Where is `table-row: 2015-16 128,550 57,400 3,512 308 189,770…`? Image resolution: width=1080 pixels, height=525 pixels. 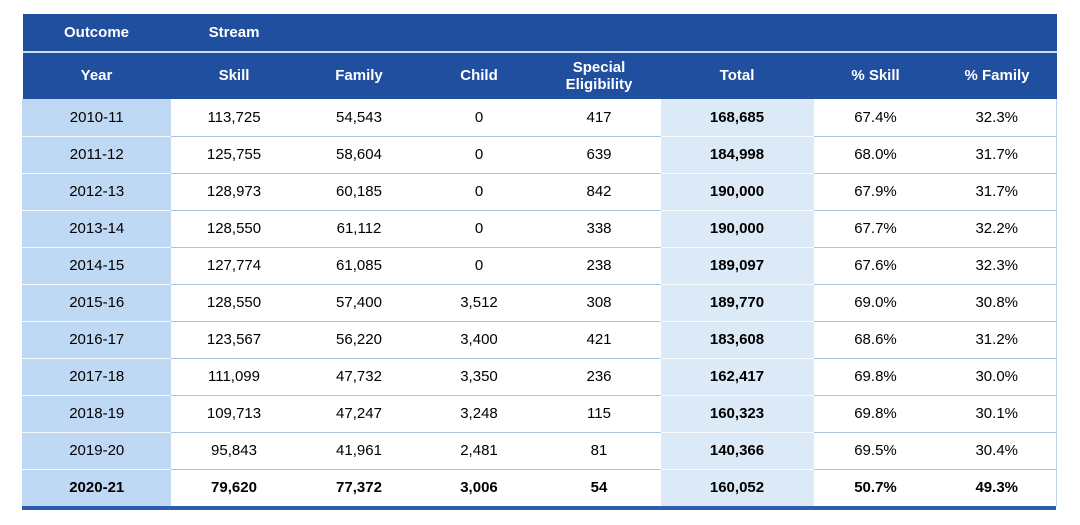
table-row: 2015-16 128,550 57,400 3,512 308 189,770… is located at coordinates (539, 303).